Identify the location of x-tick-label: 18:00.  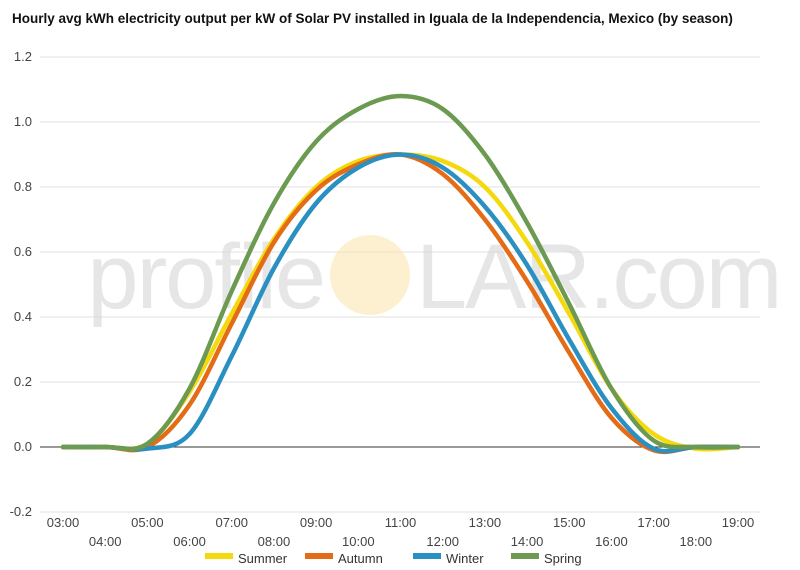
(696, 541).